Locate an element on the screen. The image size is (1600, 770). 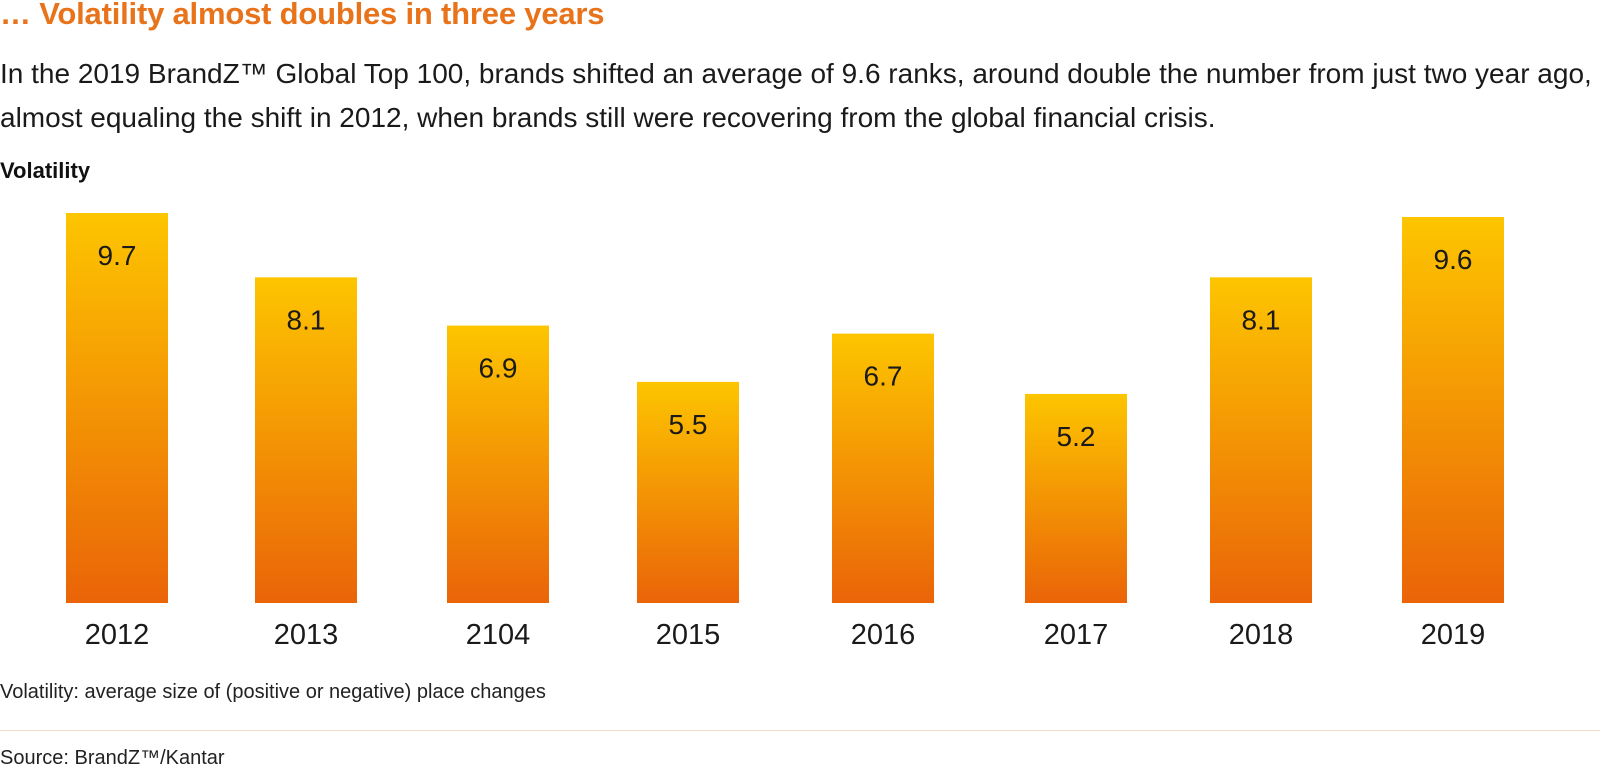
category-label-2104: 2104 is located at coordinates (498, 634).